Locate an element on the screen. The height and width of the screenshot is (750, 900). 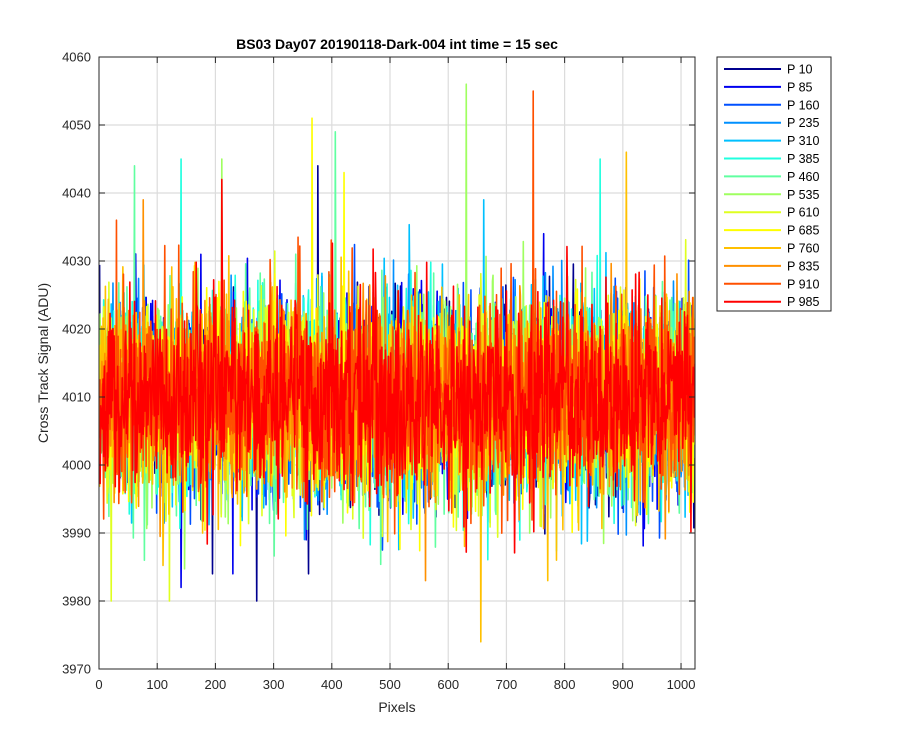
y-axis-label: Cross Track Signal (ADU) is located at coordinates (43, 363).